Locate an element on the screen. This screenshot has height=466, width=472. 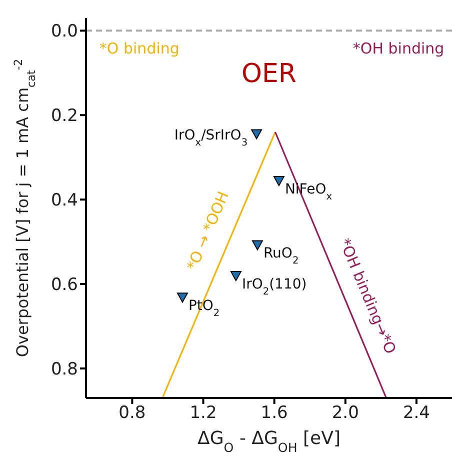
x-tick-label: 2.0 is located at coordinates (345, 413).